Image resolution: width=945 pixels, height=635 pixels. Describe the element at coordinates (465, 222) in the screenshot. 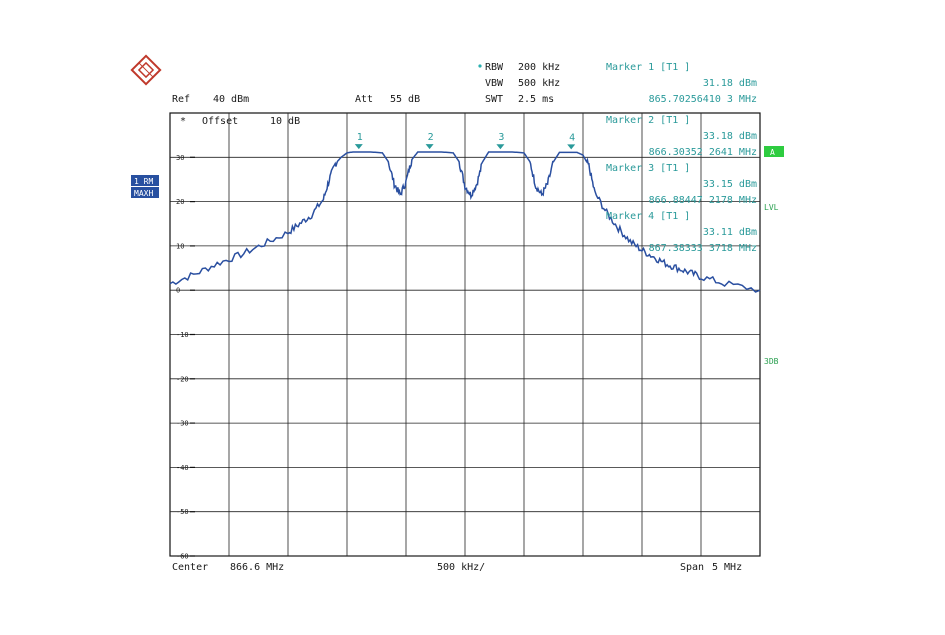

I see `spectrum-trace` at that location.